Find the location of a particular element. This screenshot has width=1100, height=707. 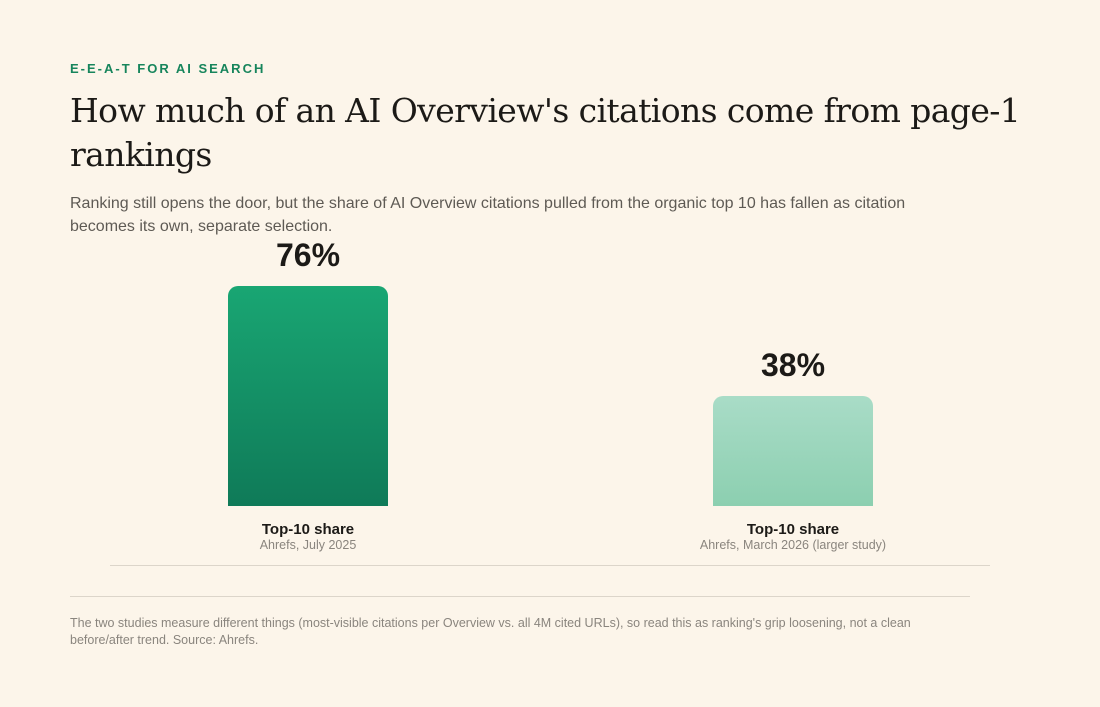

bar-value-label: 38% is located at coordinates (793, 365).